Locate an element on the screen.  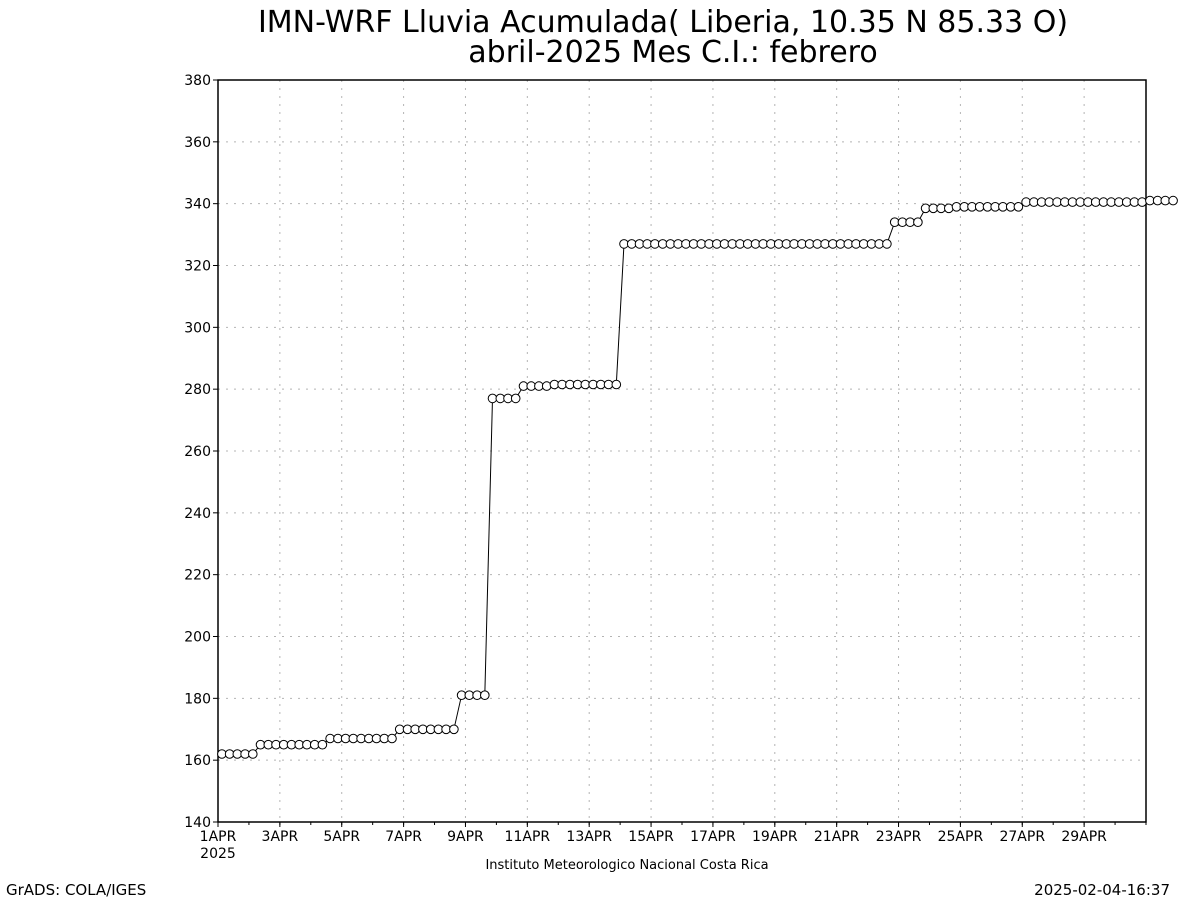
x-tick-label: 9APR is located at coordinates (465, 837).